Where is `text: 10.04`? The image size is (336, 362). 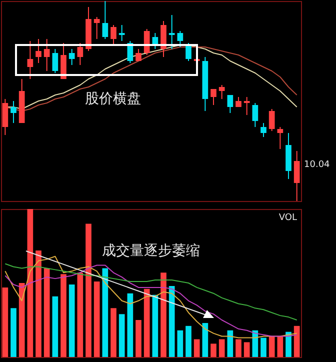
text: 10.04 is located at coordinates (317, 165).